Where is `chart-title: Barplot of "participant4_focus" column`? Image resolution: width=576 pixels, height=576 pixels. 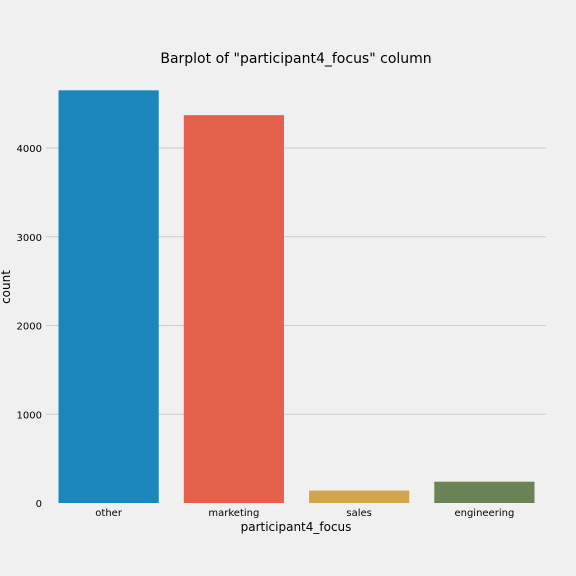
chart-title: Barplot of "participant4_focus" column is located at coordinates (295, 59).